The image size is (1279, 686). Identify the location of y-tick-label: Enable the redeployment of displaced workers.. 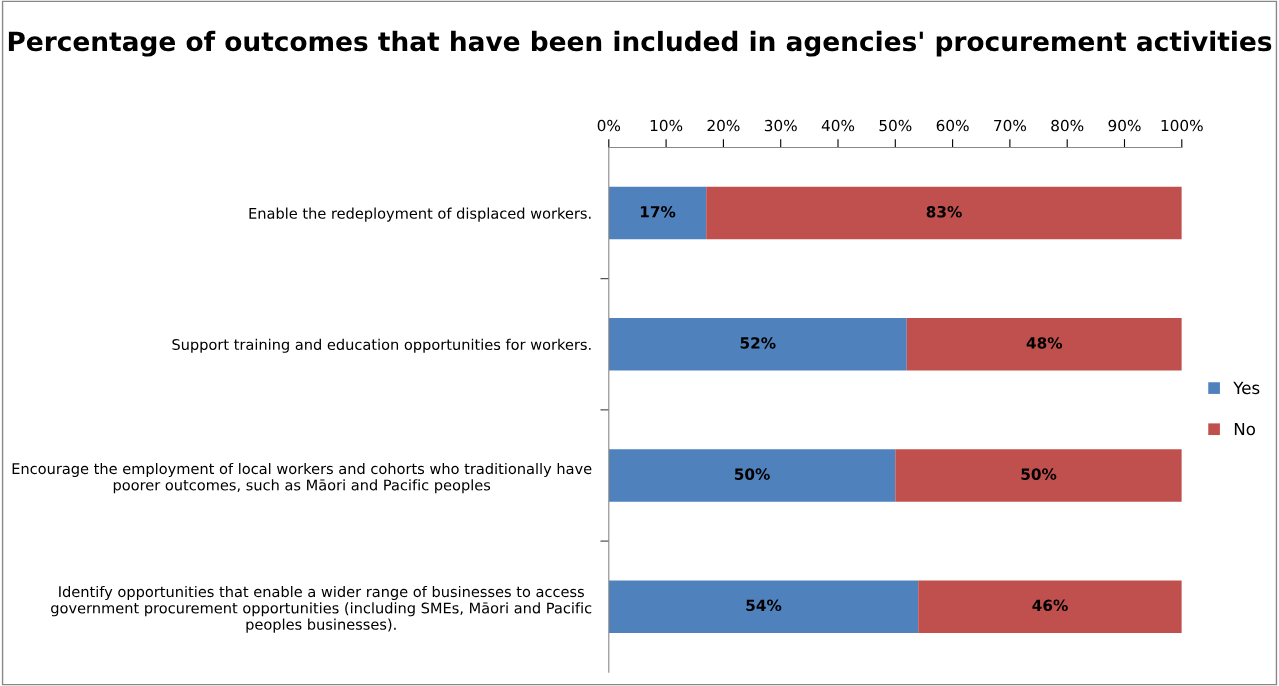
(420, 214).